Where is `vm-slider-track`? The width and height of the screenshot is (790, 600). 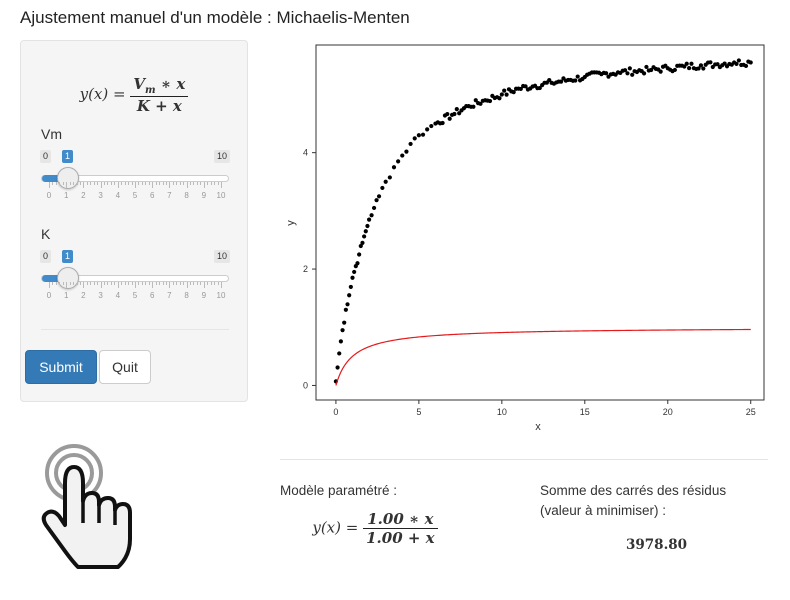 vm-slider-track is located at coordinates (135, 178).